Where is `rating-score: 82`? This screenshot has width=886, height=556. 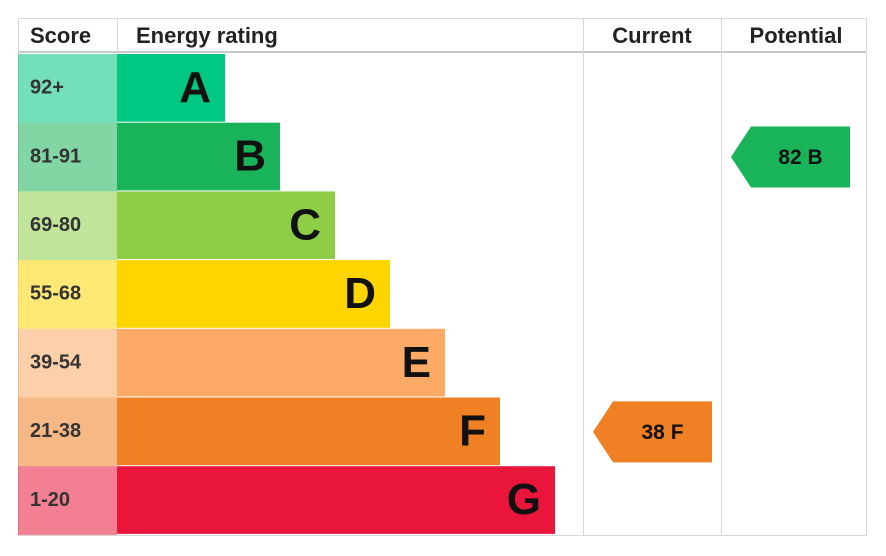 rating-score: 82 is located at coordinates (789, 157).